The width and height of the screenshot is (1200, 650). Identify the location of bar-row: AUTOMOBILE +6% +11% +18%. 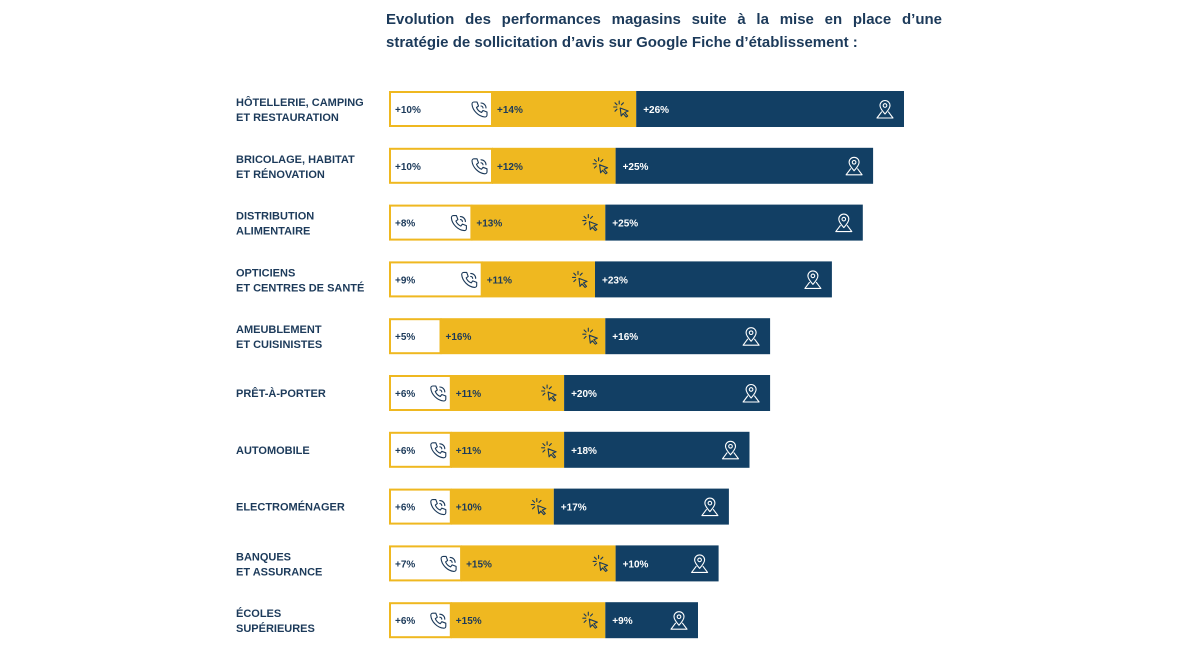
(493, 449).